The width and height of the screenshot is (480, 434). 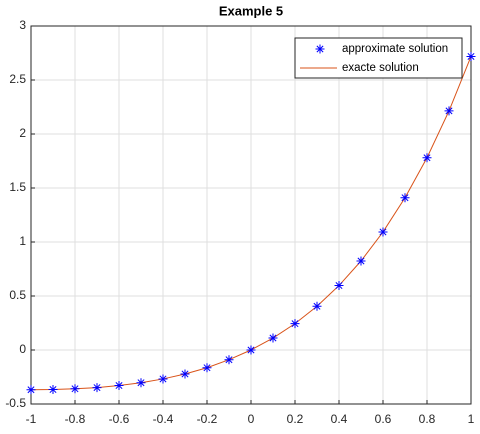 I want to click on x-tick-label: -0.4, so click(x=163, y=419).